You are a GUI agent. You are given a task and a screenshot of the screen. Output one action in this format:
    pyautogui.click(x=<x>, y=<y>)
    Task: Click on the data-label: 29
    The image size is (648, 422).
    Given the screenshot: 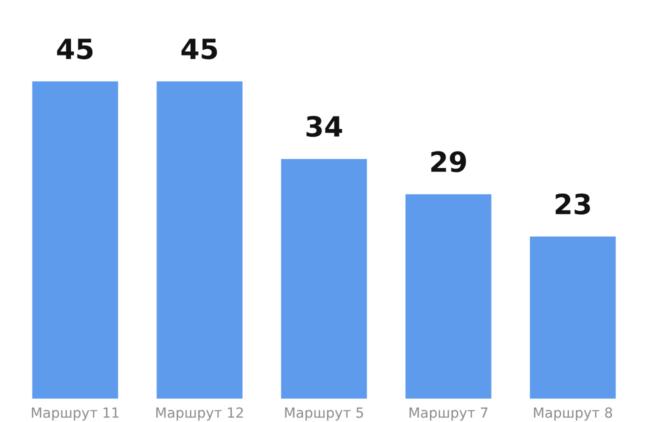 What is the action you would take?
    pyautogui.click(x=448, y=161)
    